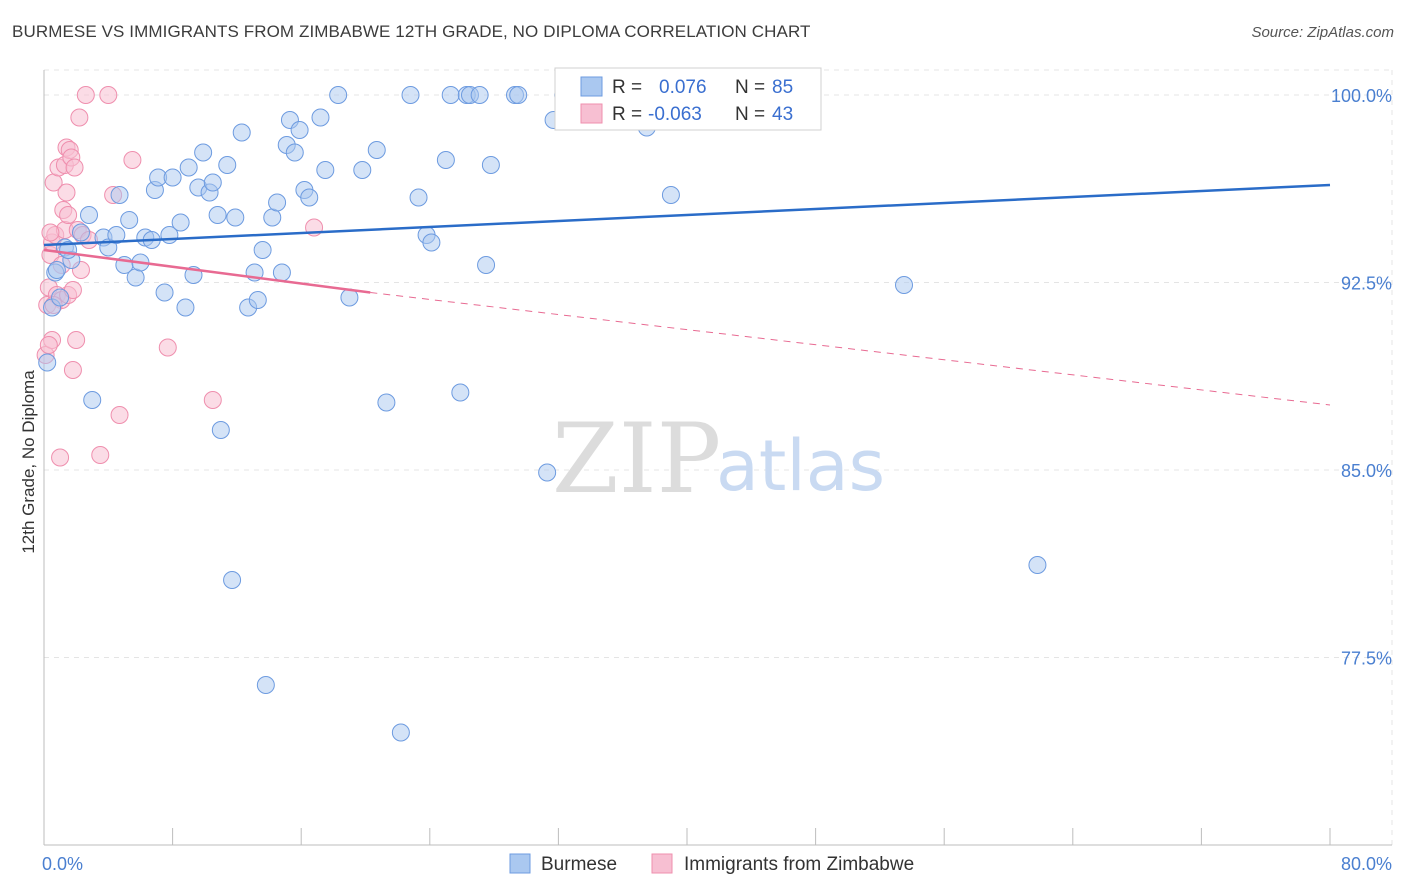 This screenshot has height=892, width=1406. I want to click on legend-r-label-zimbabwe: R =, so click(627, 114).